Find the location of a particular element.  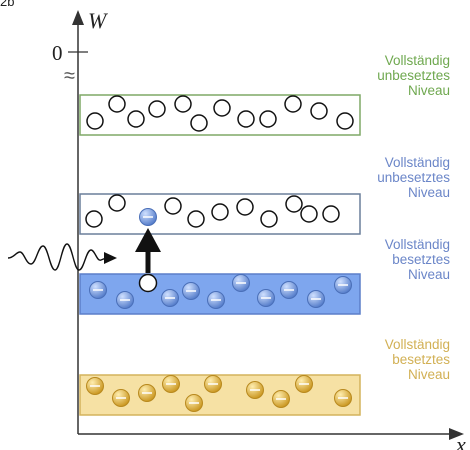

x-axis-arrowhead is located at coordinates (456, 434).